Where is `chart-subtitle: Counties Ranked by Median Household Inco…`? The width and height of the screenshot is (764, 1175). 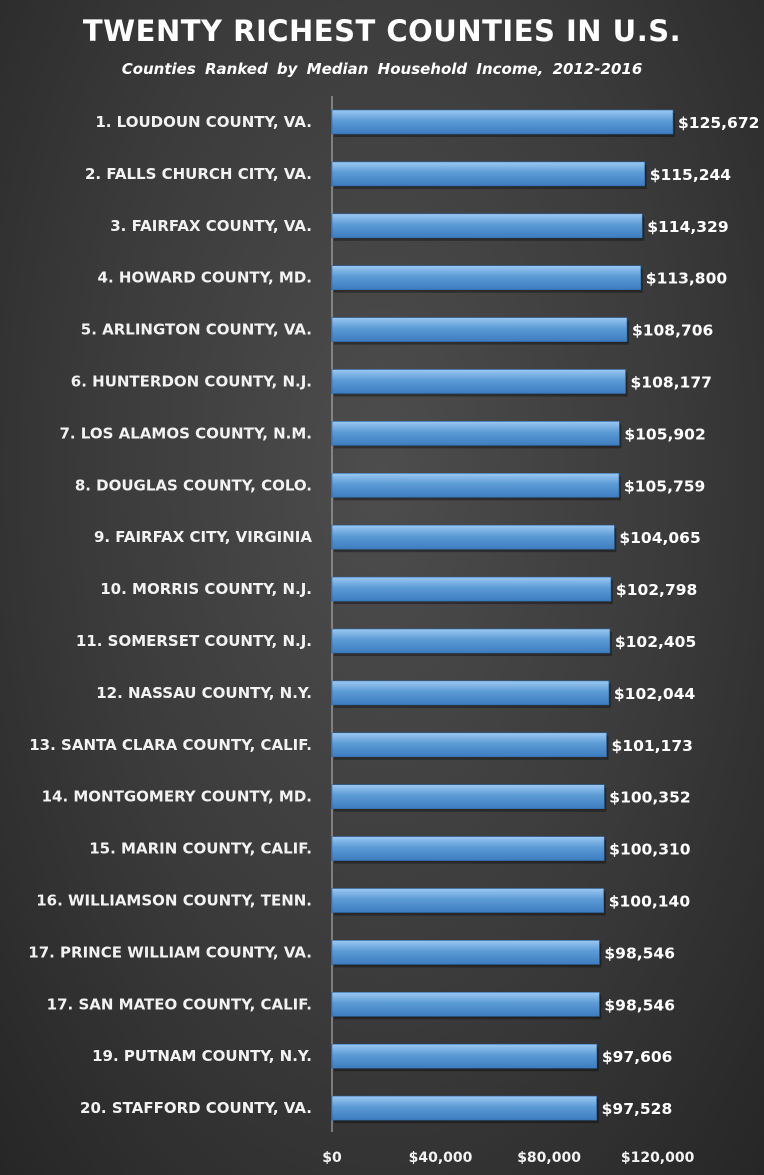 chart-subtitle: Counties Ranked by Median Household Inco… is located at coordinates (382, 69).